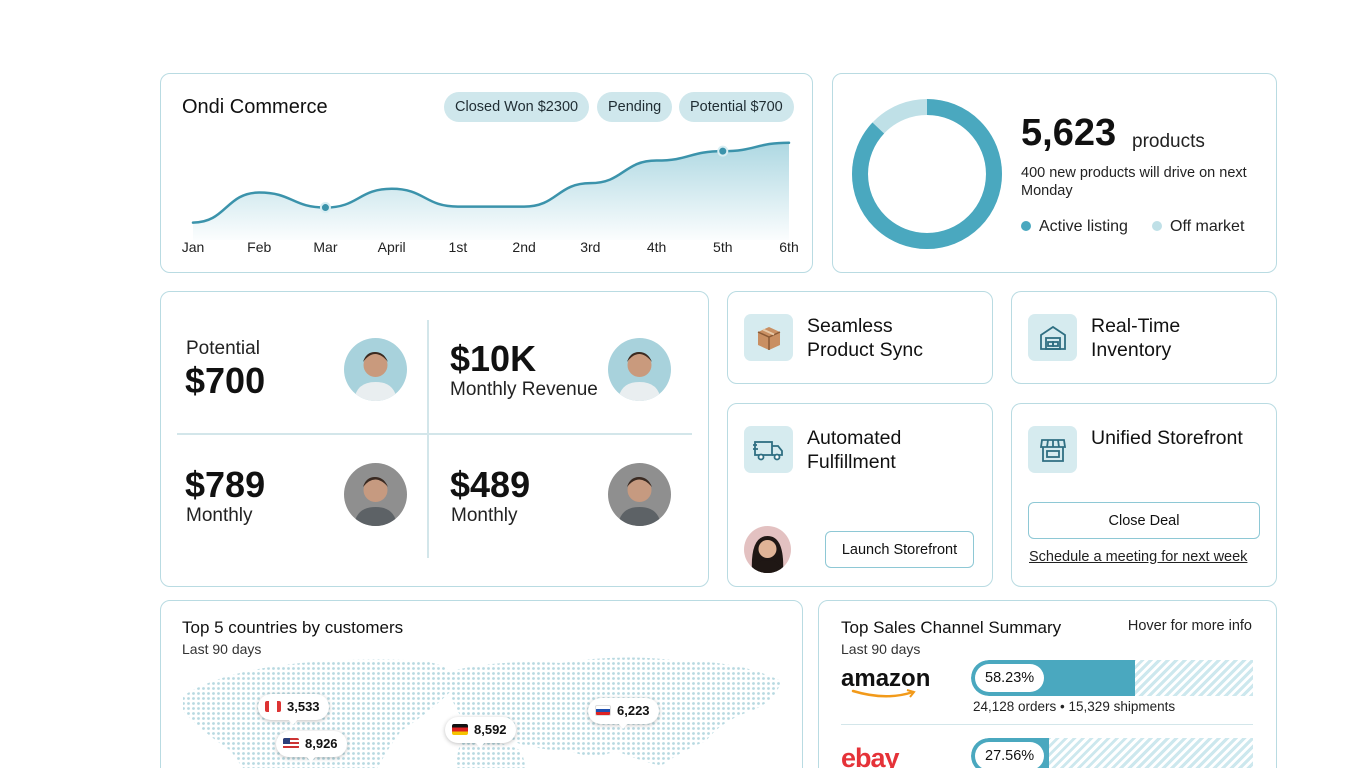  What do you see at coordinates (273, 707) in the screenshot?
I see `canada-flag-icon` at bounding box center [273, 707].